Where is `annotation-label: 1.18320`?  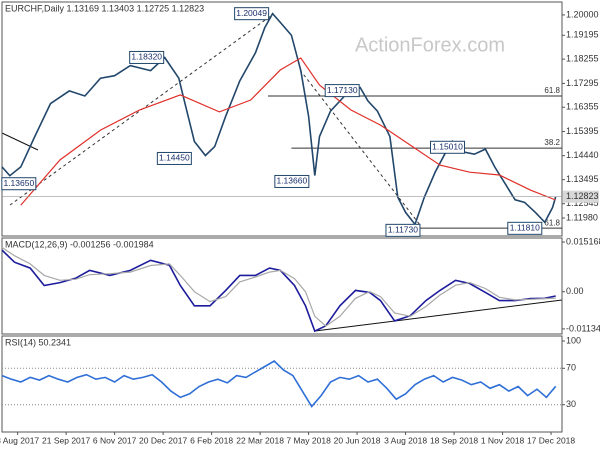 annotation-label: 1.18320 is located at coordinates (146, 57).